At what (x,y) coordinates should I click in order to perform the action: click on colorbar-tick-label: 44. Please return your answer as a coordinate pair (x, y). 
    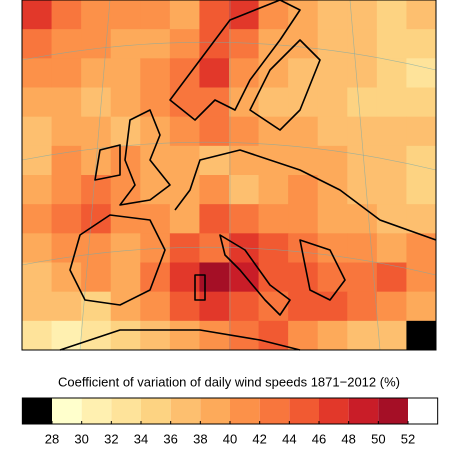
    Looking at the image, I should click on (289, 438).